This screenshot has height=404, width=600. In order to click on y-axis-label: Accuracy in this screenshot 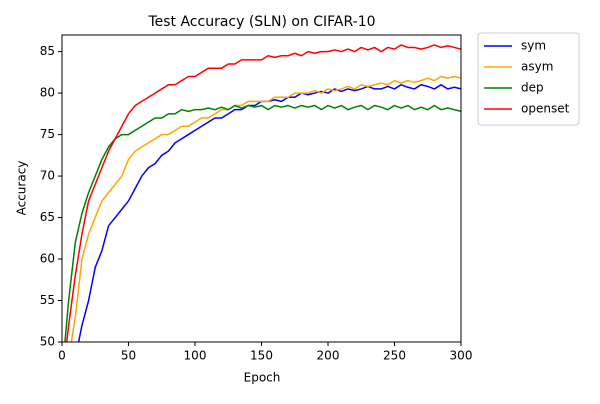, I will do `click(22, 188)`.